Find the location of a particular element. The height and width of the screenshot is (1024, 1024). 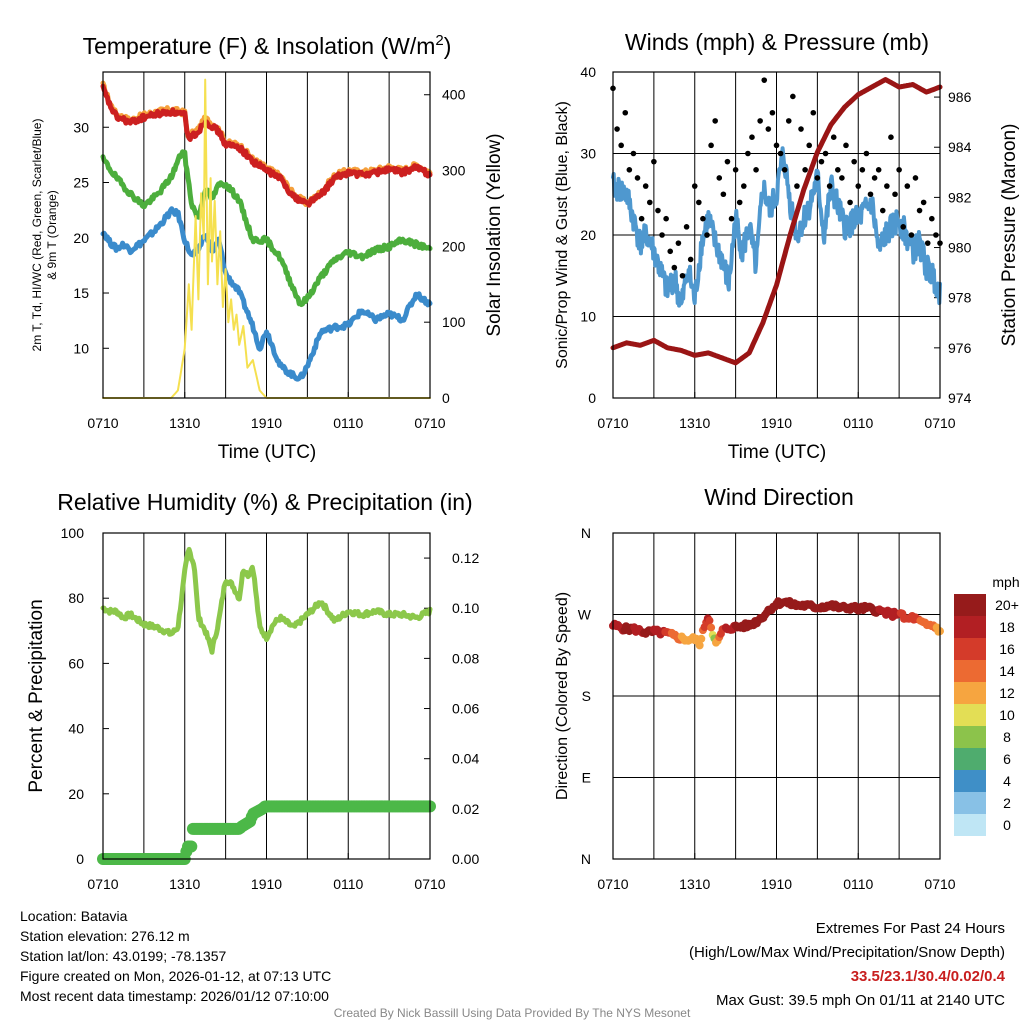

y-tick-label-3: 40 is located at coordinates (76, 729).